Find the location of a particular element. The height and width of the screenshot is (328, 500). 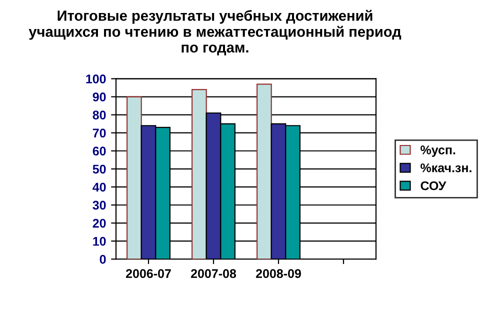

y-tick-label: 40 is located at coordinates (99, 187).